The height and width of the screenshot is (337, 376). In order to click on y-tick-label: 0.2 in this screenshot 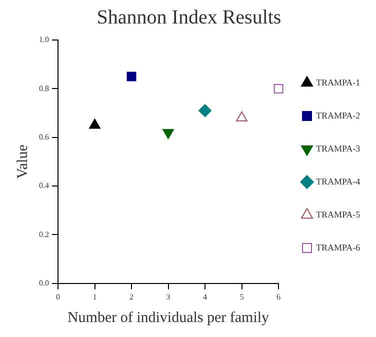, I will do `click(44, 234)`.